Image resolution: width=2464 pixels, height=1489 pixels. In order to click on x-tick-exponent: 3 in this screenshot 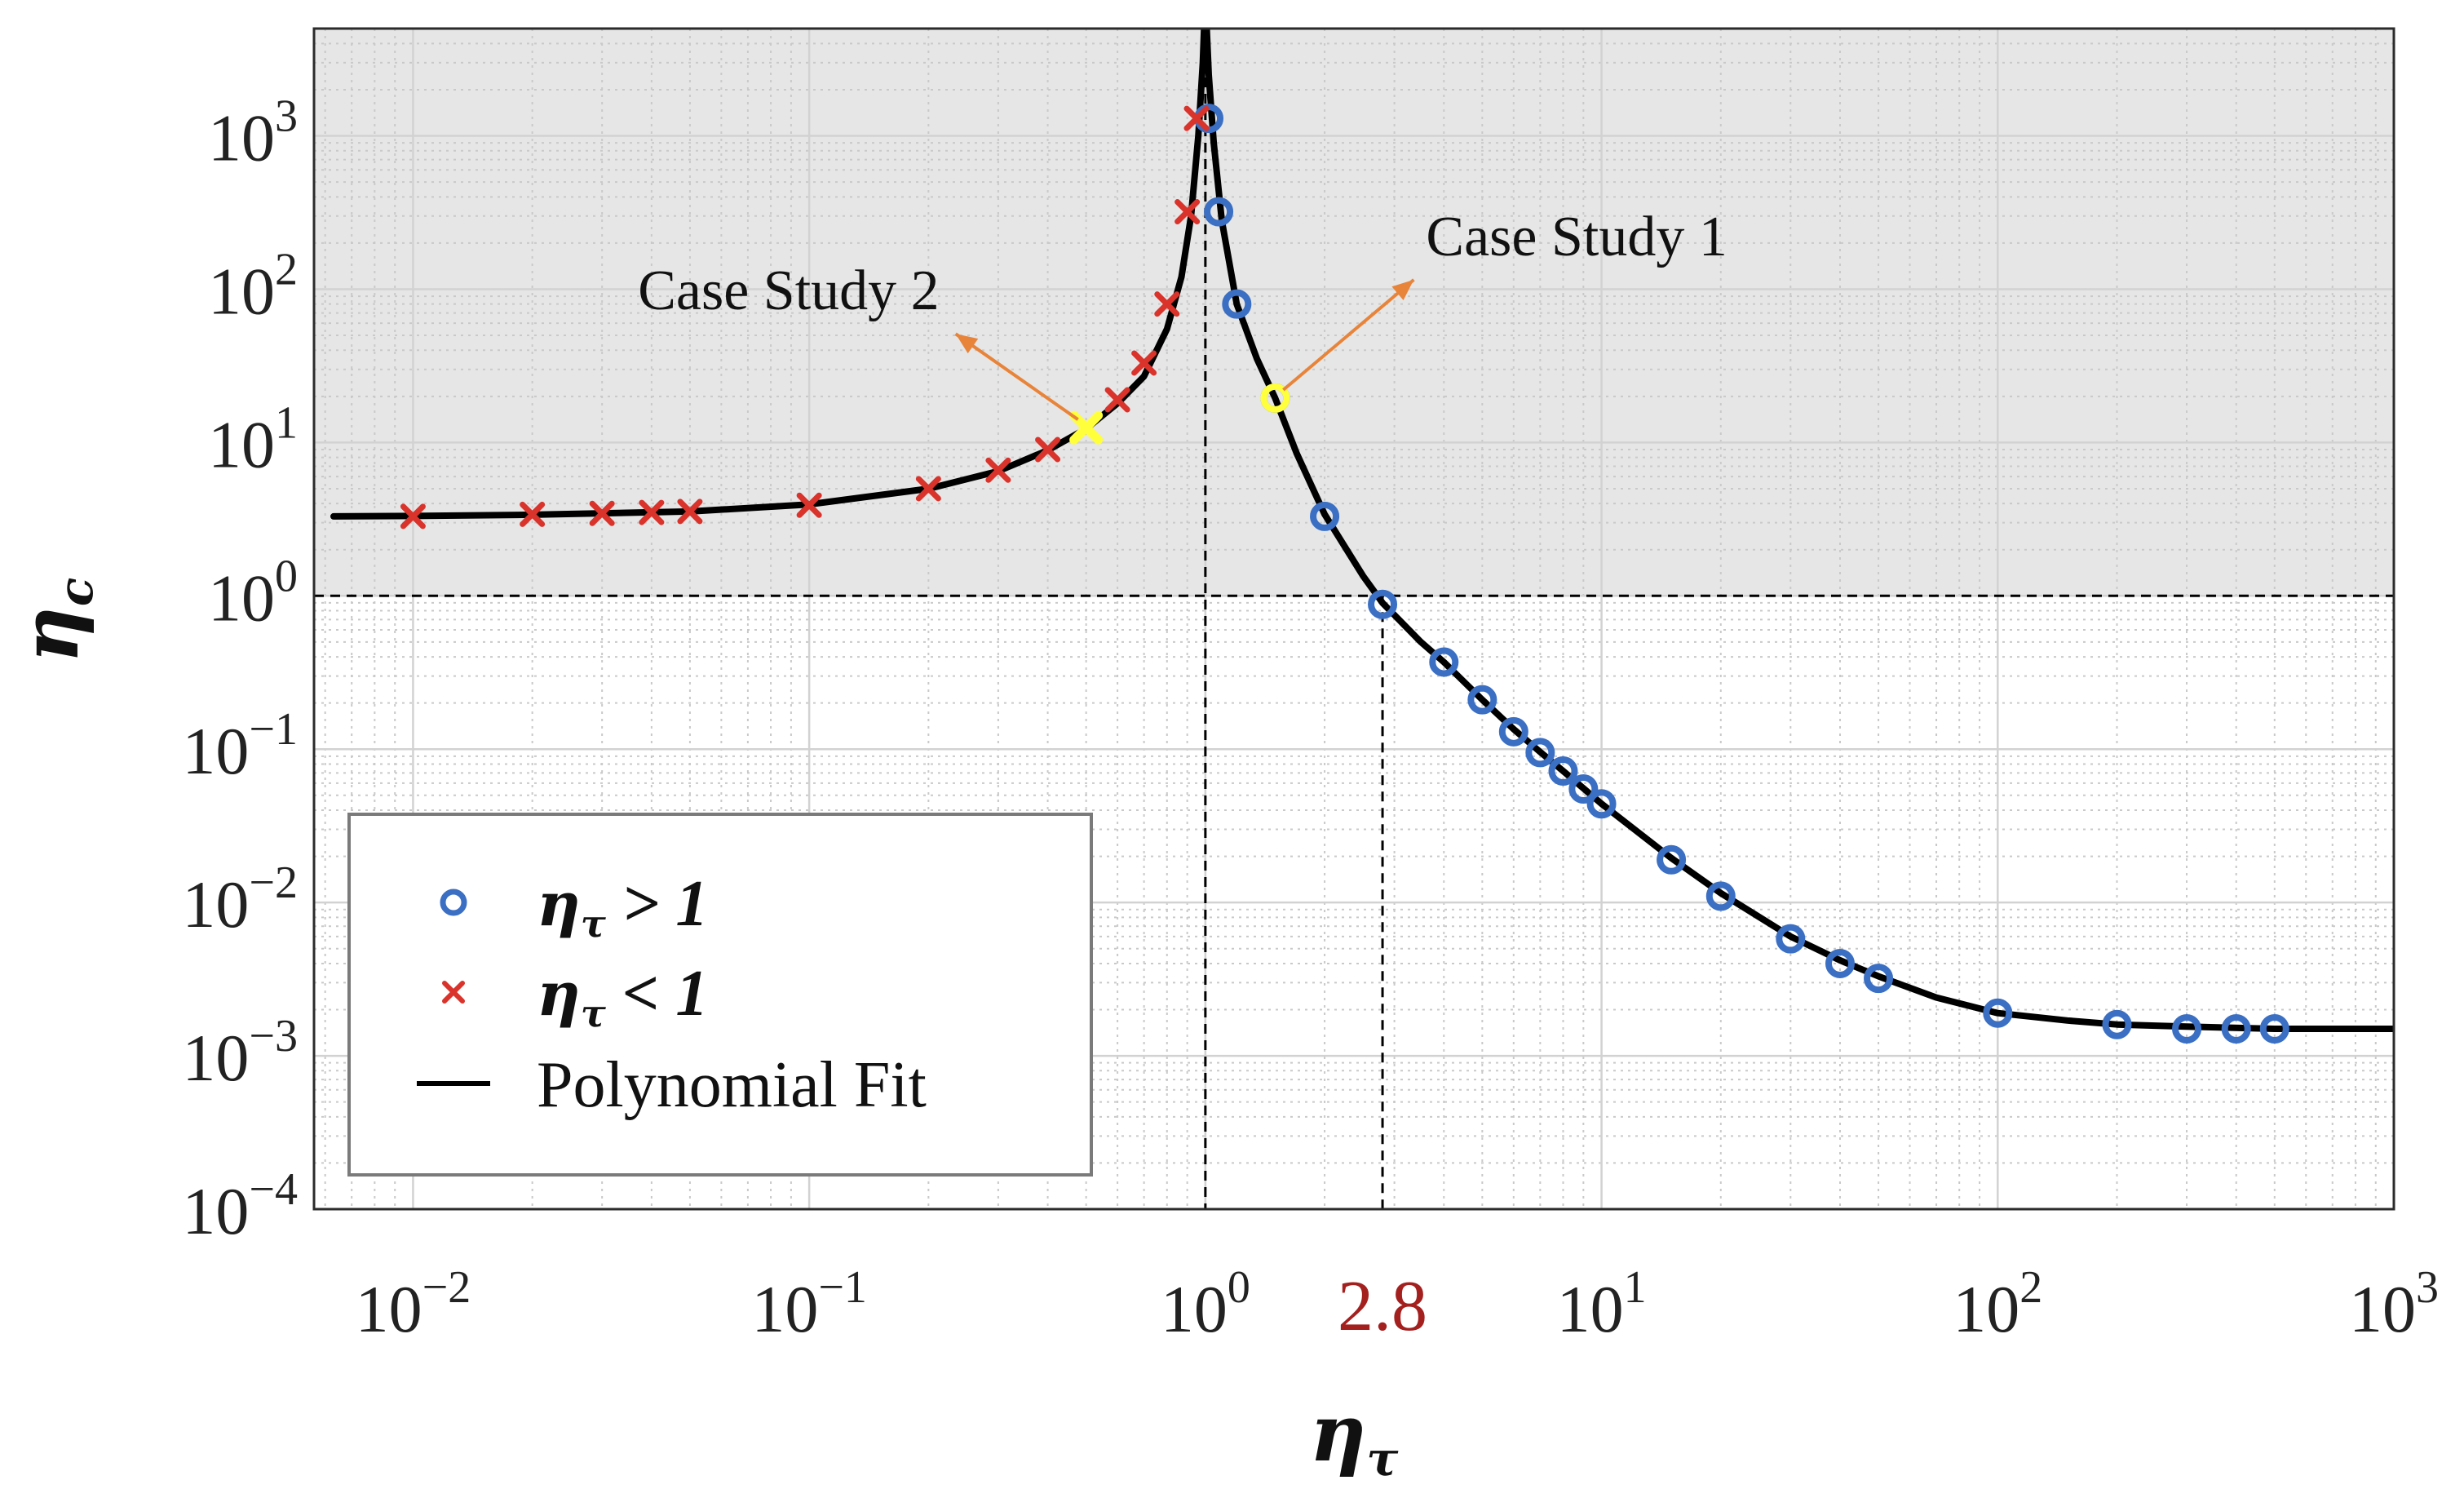, I will do `click(2427, 1288)`.